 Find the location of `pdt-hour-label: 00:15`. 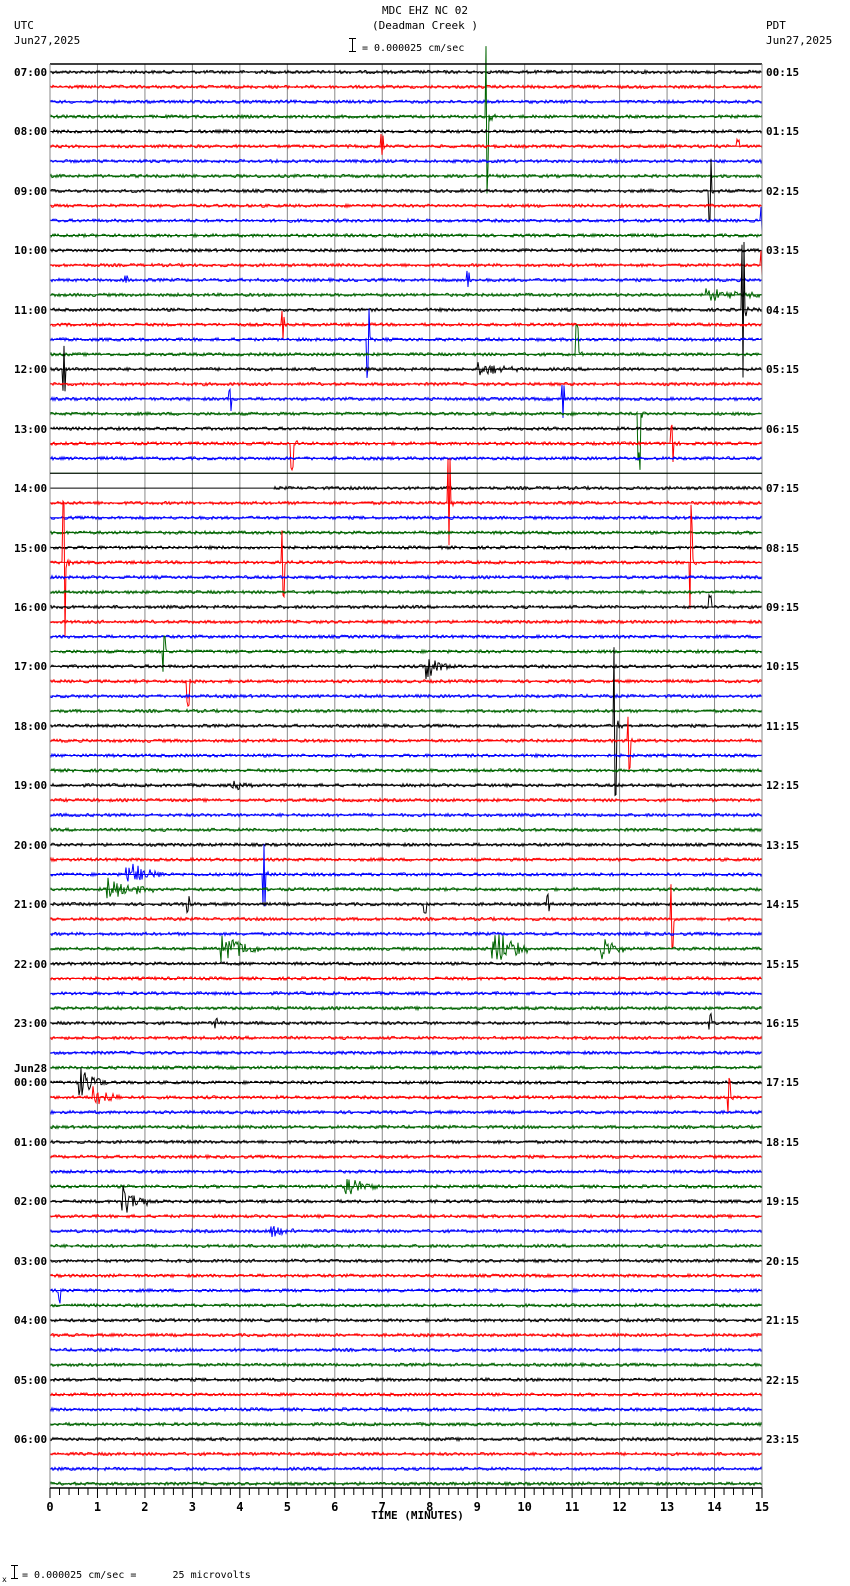

pdt-hour-label: 00:15 is located at coordinates (783, 72).